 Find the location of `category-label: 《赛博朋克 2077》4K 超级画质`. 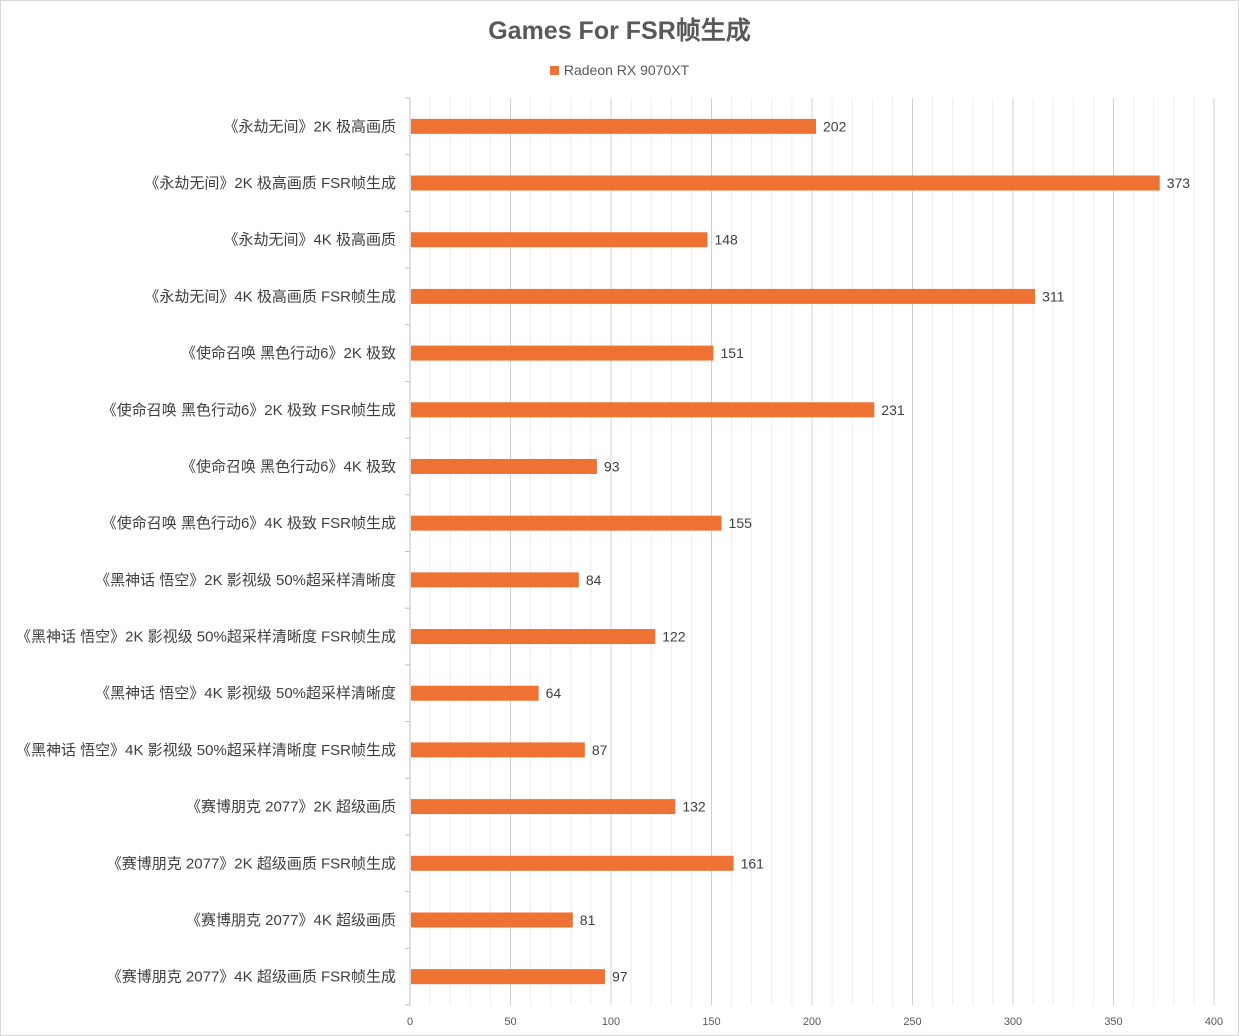

category-label: 《赛博朋克 2077》4K 超级画质 is located at coordinates (291, 920).